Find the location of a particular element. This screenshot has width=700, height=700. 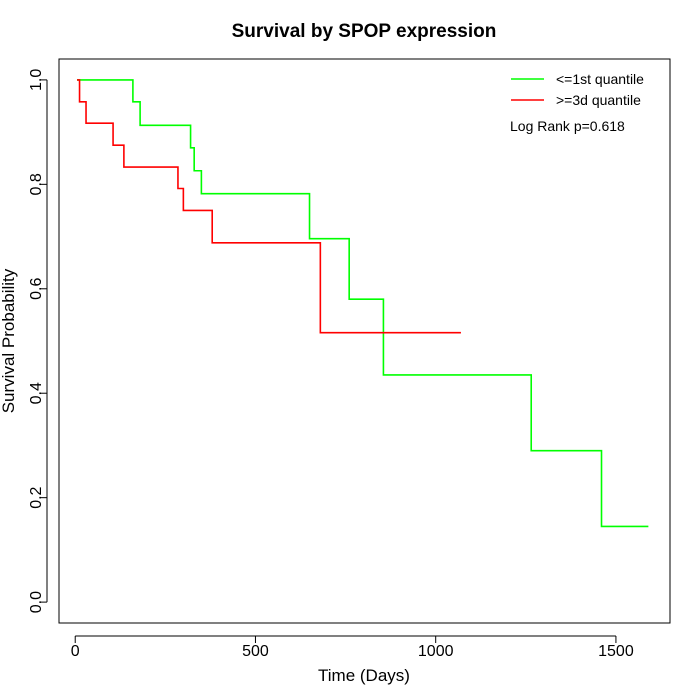

y-tick-label: 0.2 is located at coordinates (36, 497).